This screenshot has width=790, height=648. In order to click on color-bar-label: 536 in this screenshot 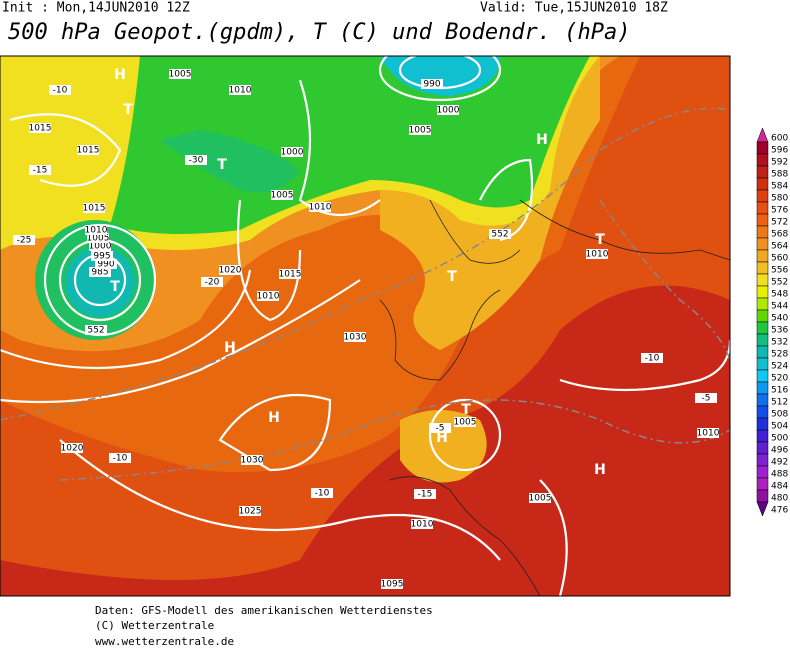, I will do `click(779, 331)`.